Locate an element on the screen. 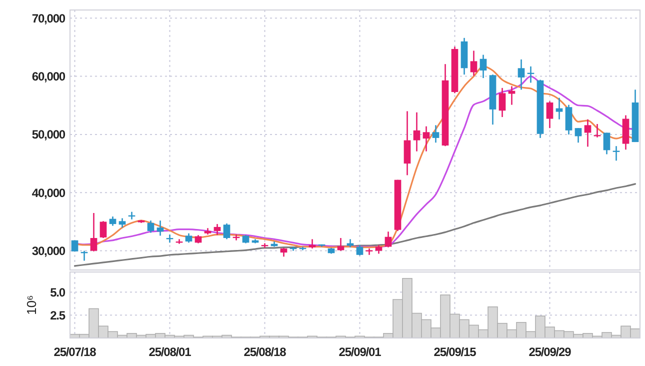 This screenshot has width=645, height=366. y-tick-label: 50,000 is located at coordinates (49, 135).